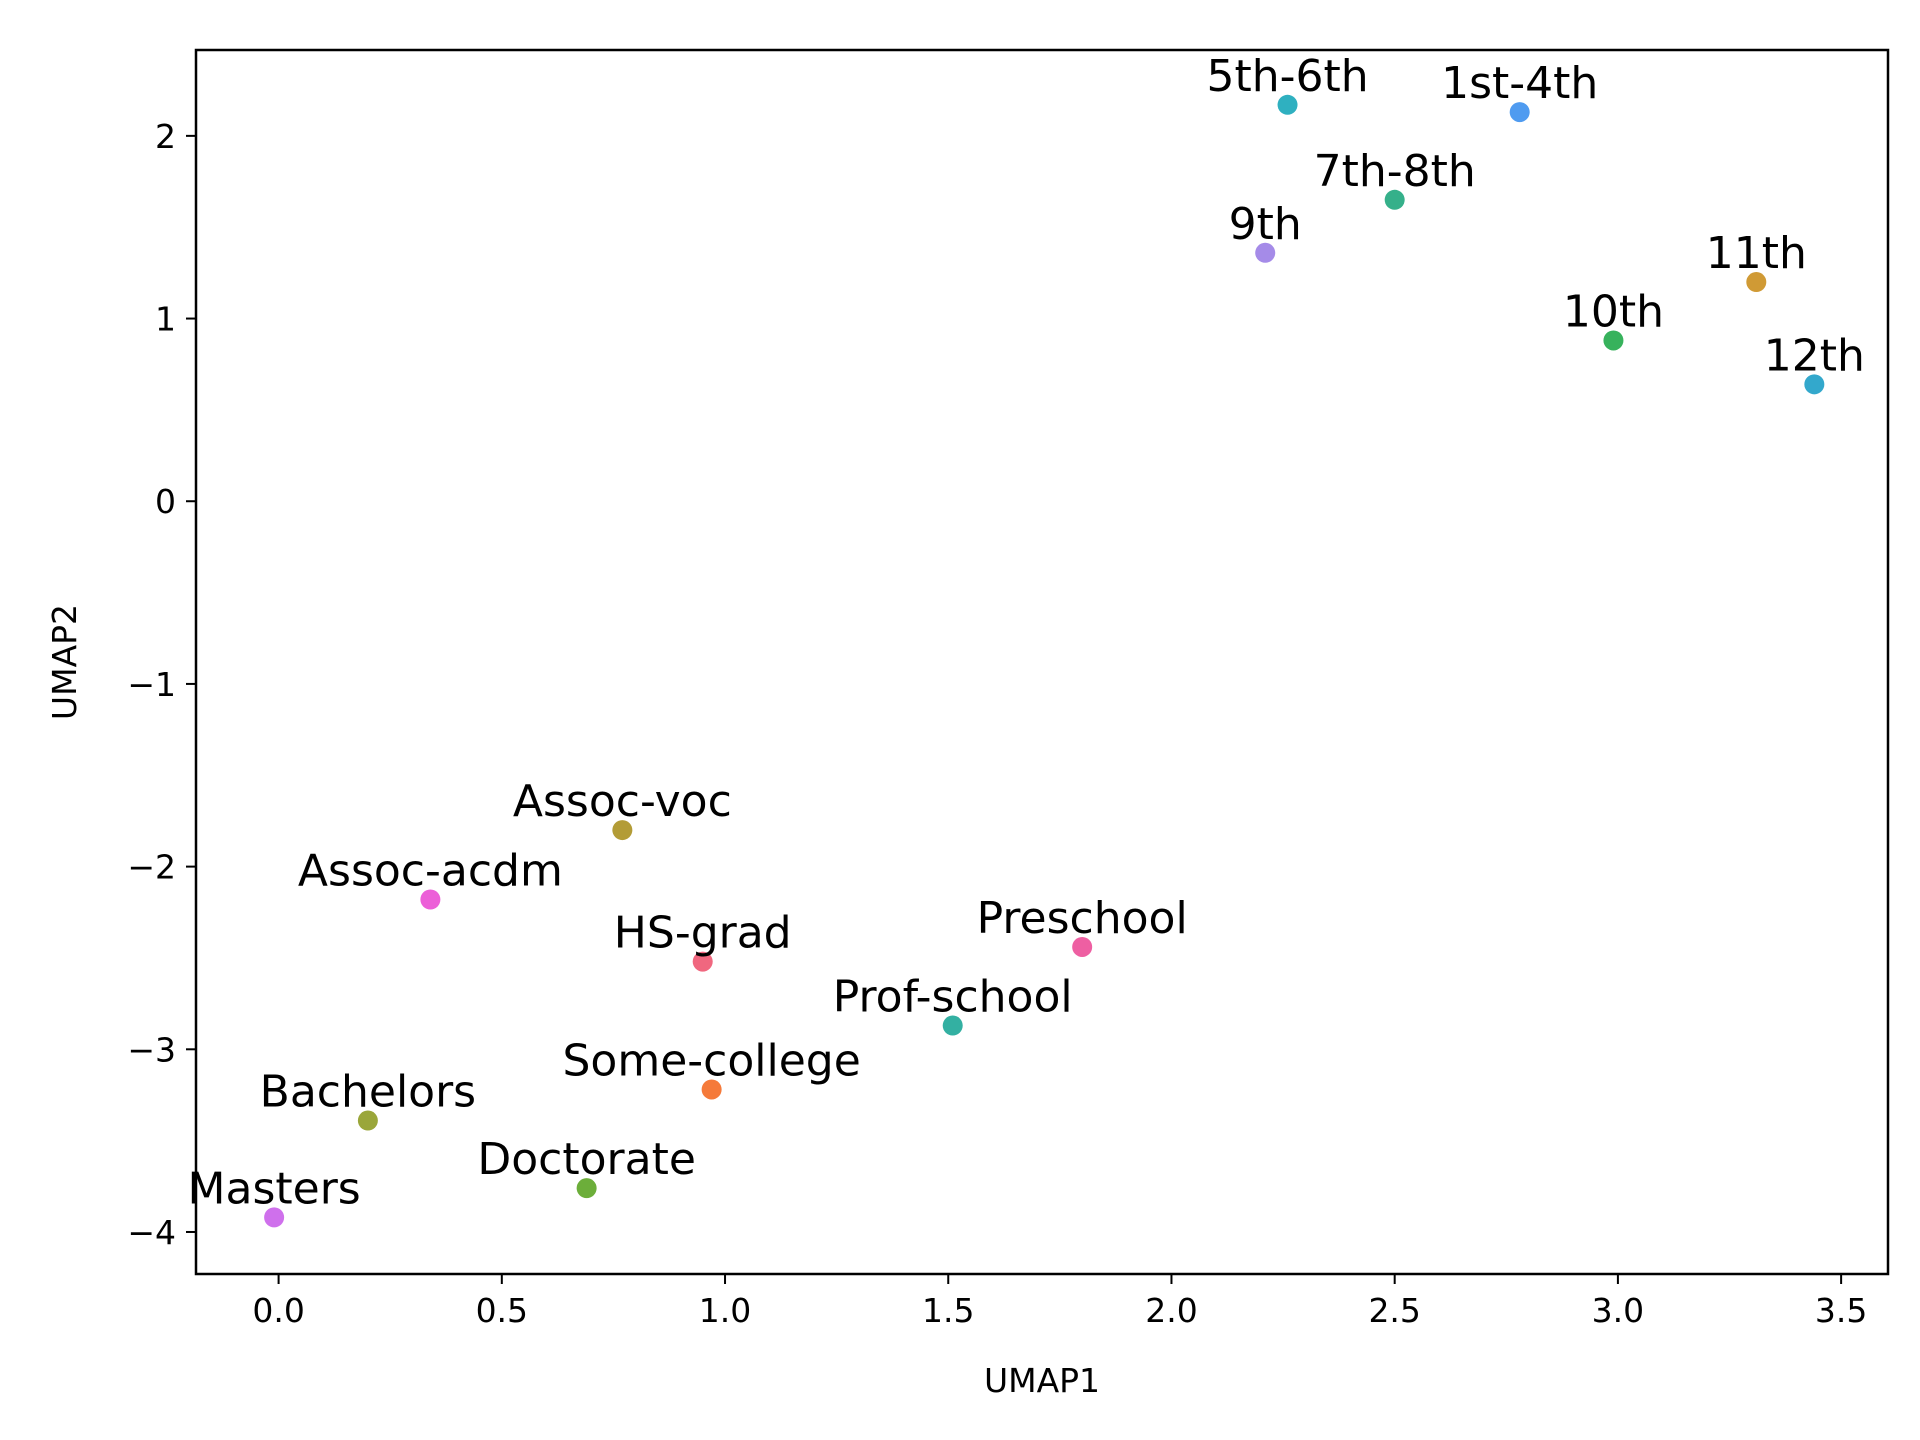 The height and width of the screenshot is (1440, 1920). What do you see at coordinates (1519, 83) in the screenshot?
I see `point-label: 1st-4th` at bounding box center [1519, 83].